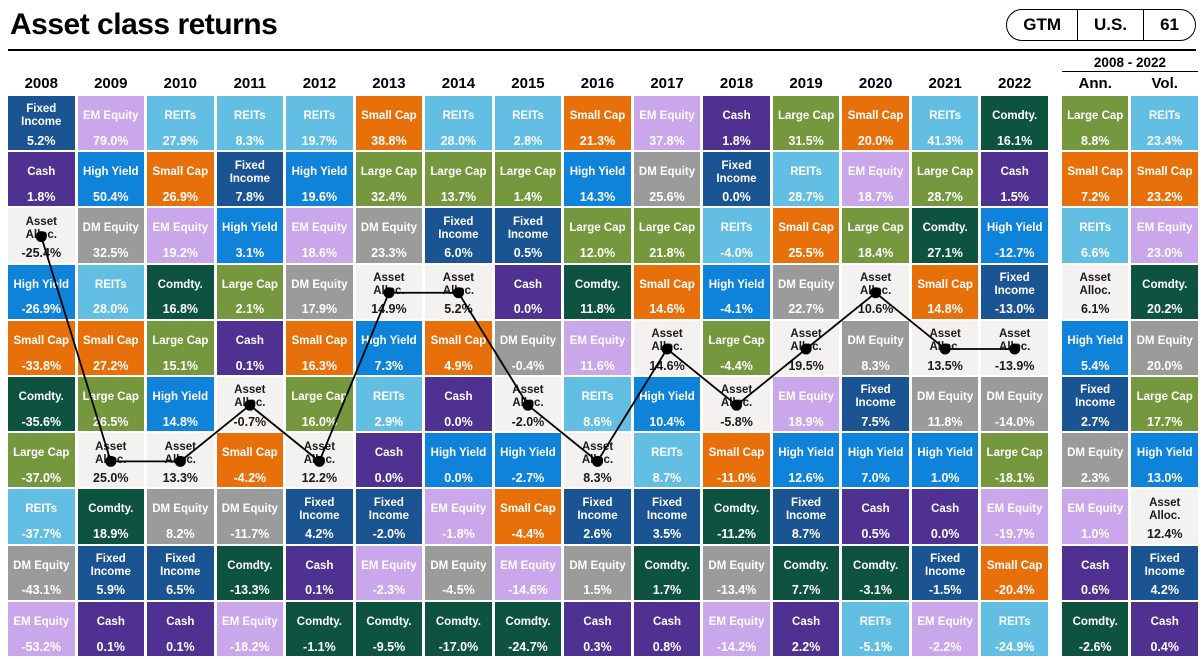  What do you see at coordinates (458, 196) in the screenshot?
I see `return-value: 13.7%` at bounding box center [458, 196].